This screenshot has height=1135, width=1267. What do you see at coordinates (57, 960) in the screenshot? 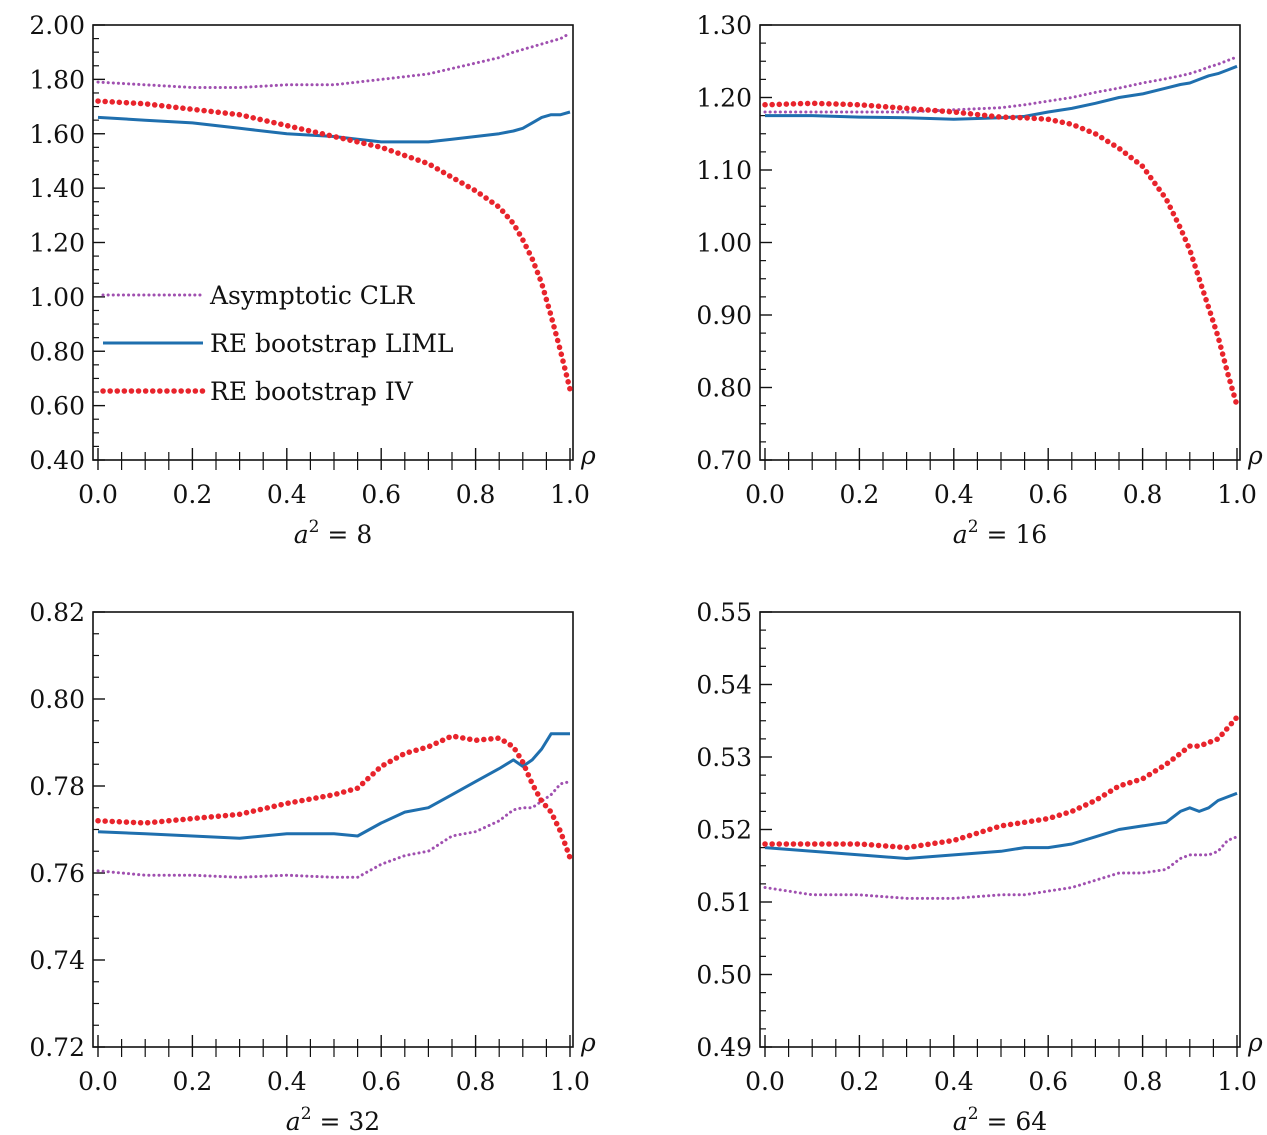
I see `y-tick-label: 0.74` at bounding box center [57, 960].